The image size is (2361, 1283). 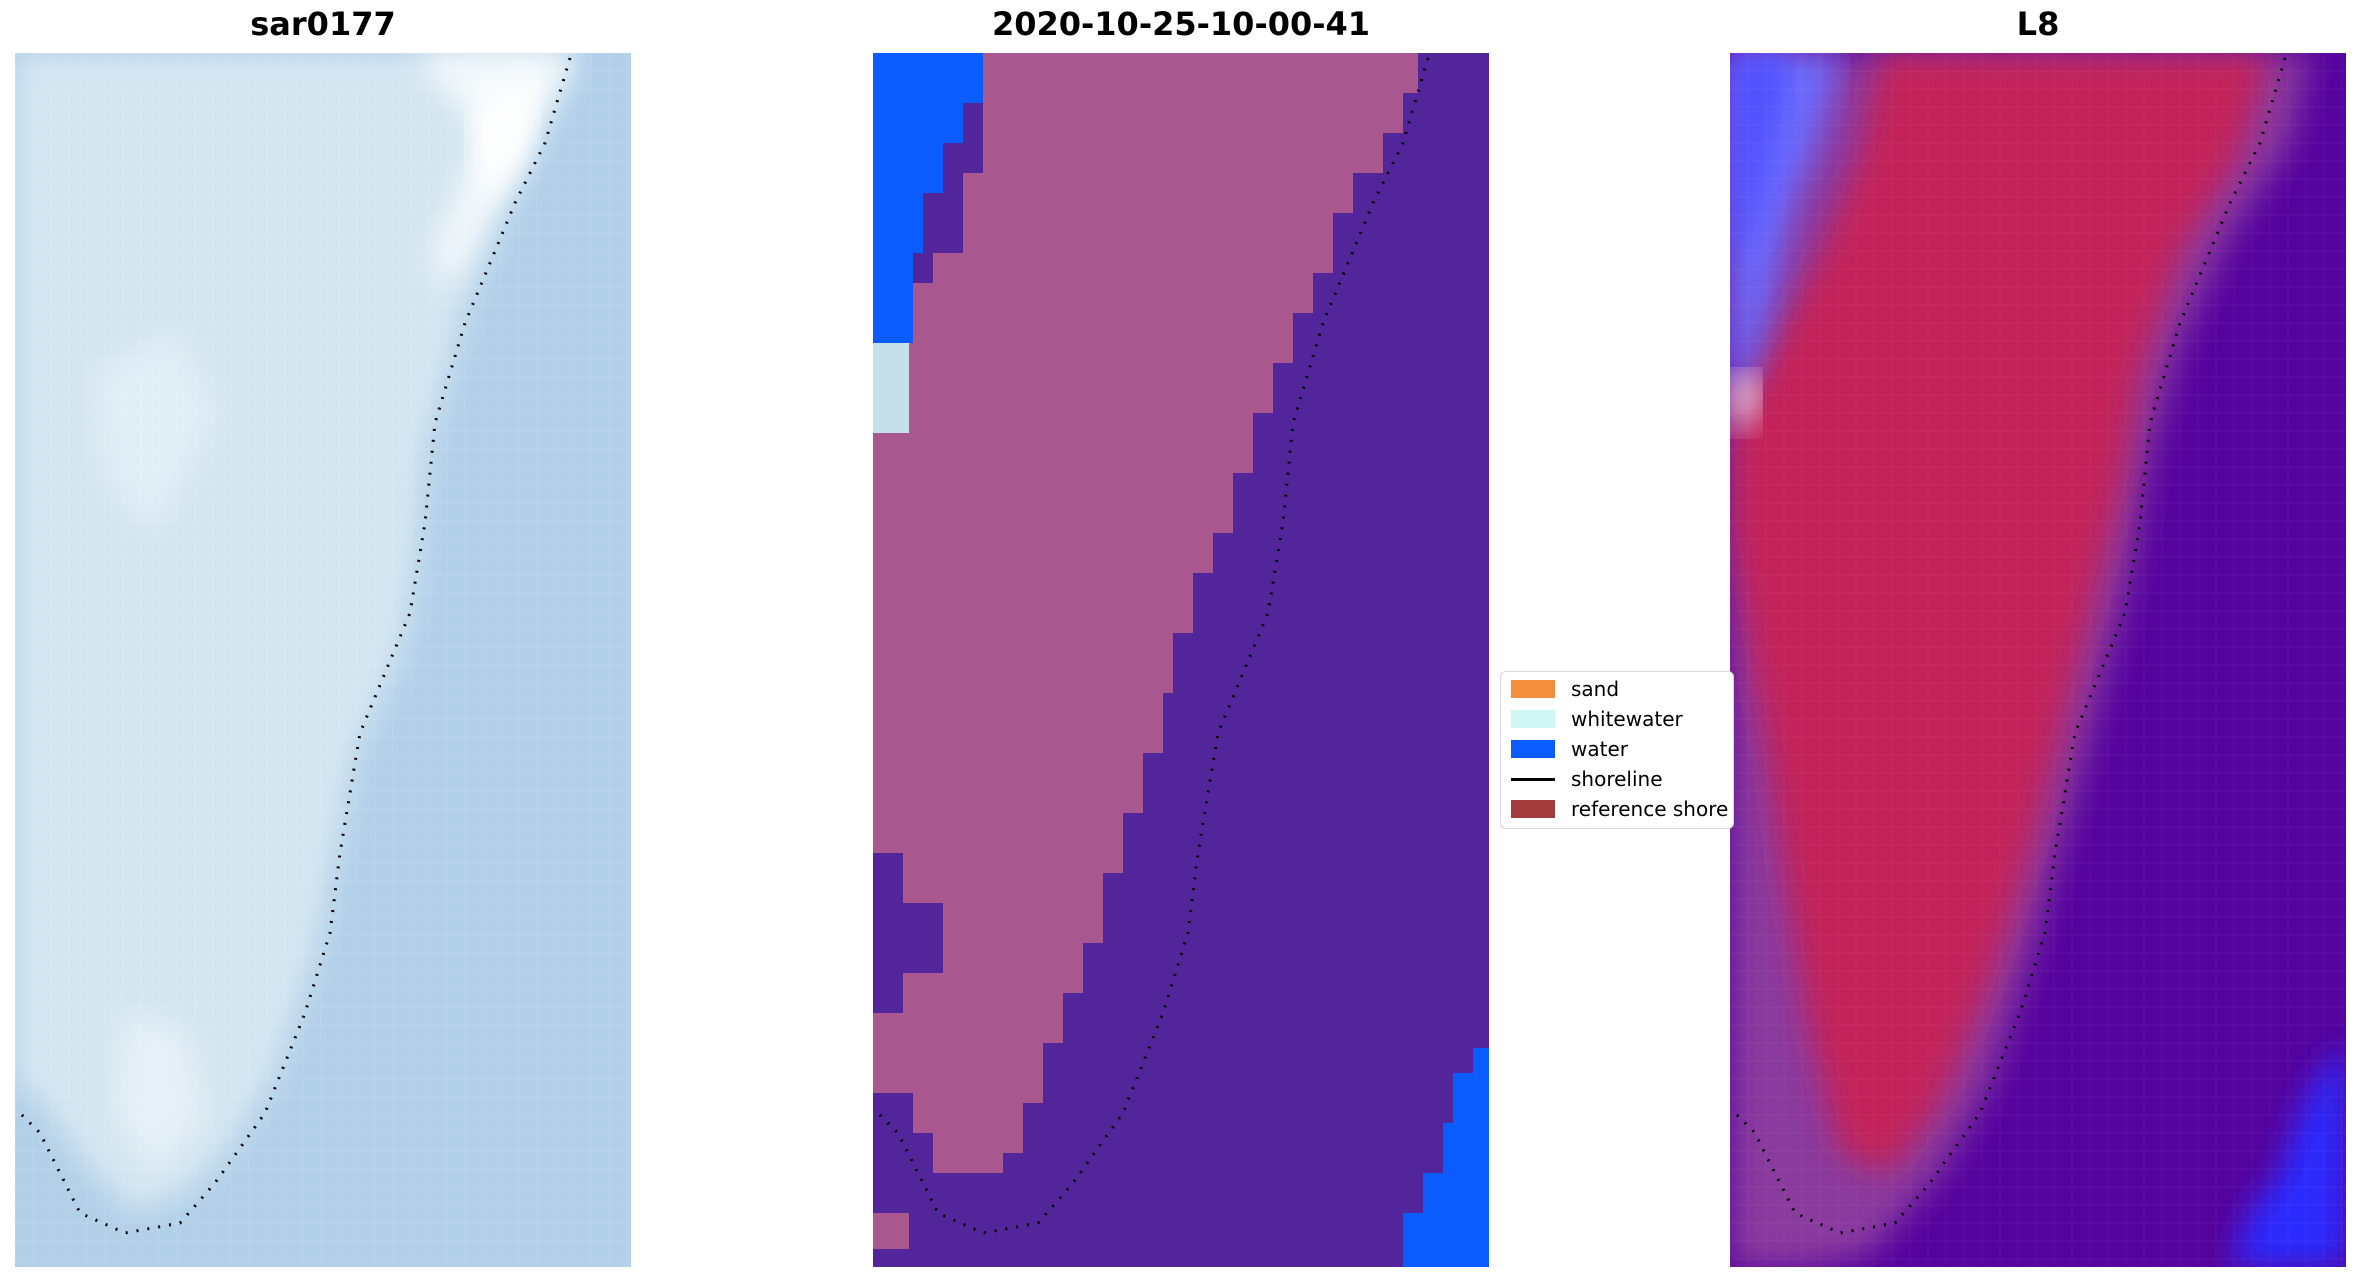 I want to click on legend-item-sand: sand, so click(x=1565, y=689).